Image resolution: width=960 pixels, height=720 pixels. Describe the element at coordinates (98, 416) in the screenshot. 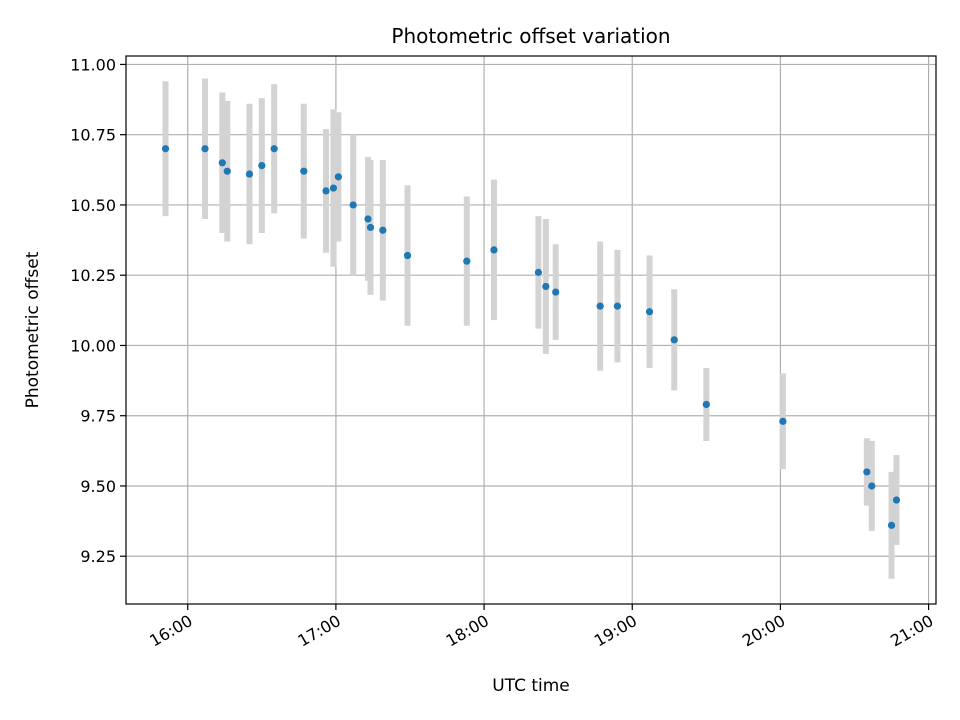

I see `y-tick-label: 9.75` at that location.